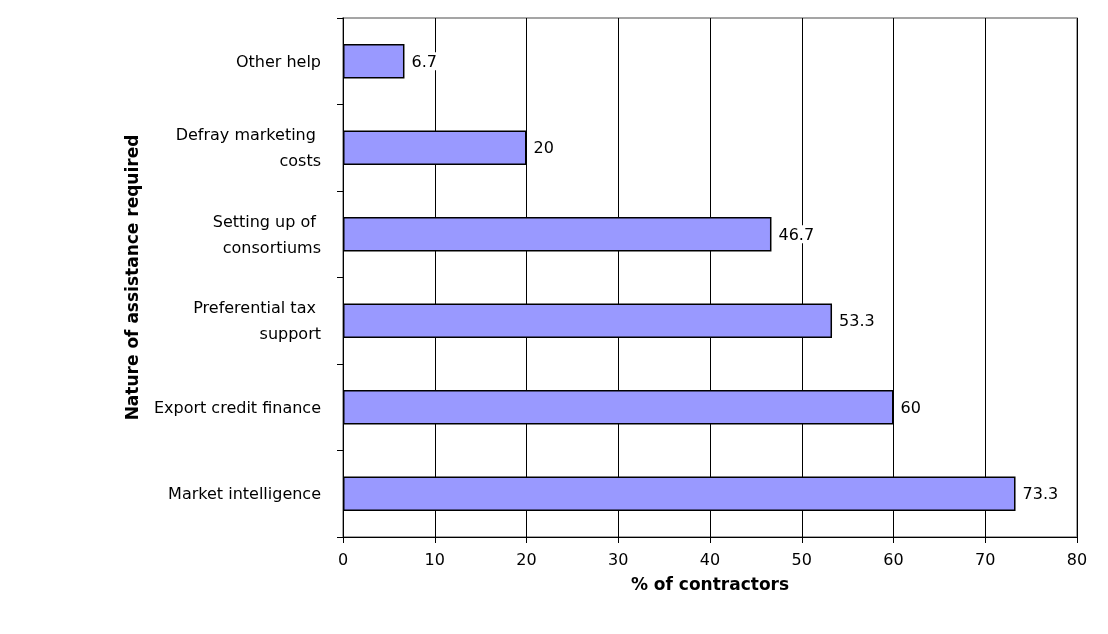 The width and height of the screenshot is (1108, 634). I want to click on data-label: 60, so click(910, 407).